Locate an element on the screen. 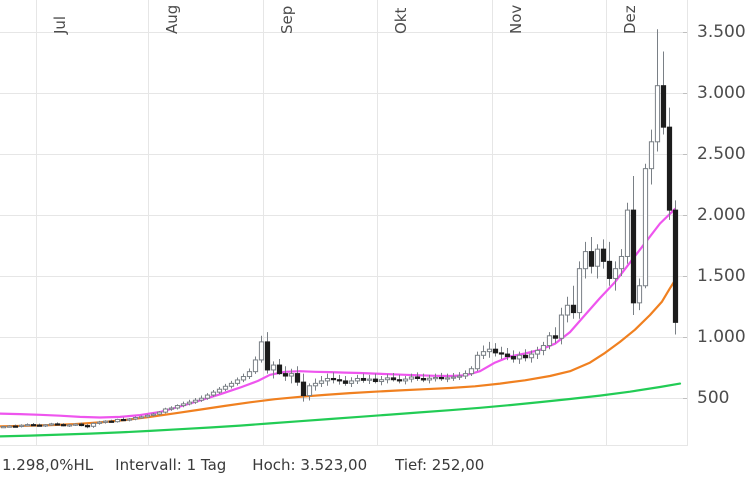 Image resolution: width=753 pixels, height=480 pixels. status-interval: Intervall: 1 Tag is located at coordinates (171, 465).